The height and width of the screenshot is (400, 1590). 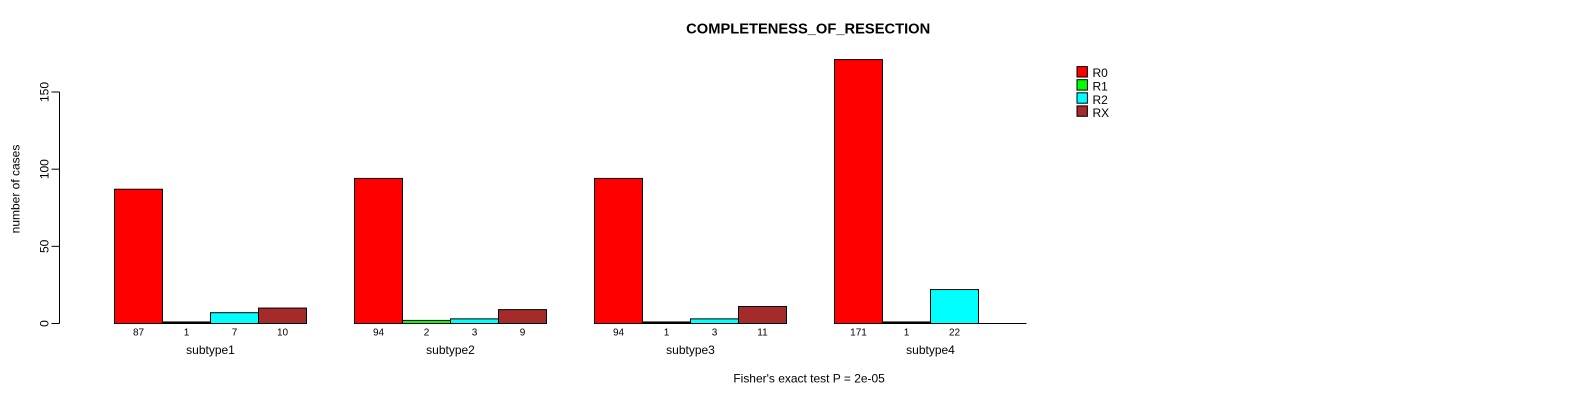 I want to click on svg-text: 9, so click(x=523, y=333).